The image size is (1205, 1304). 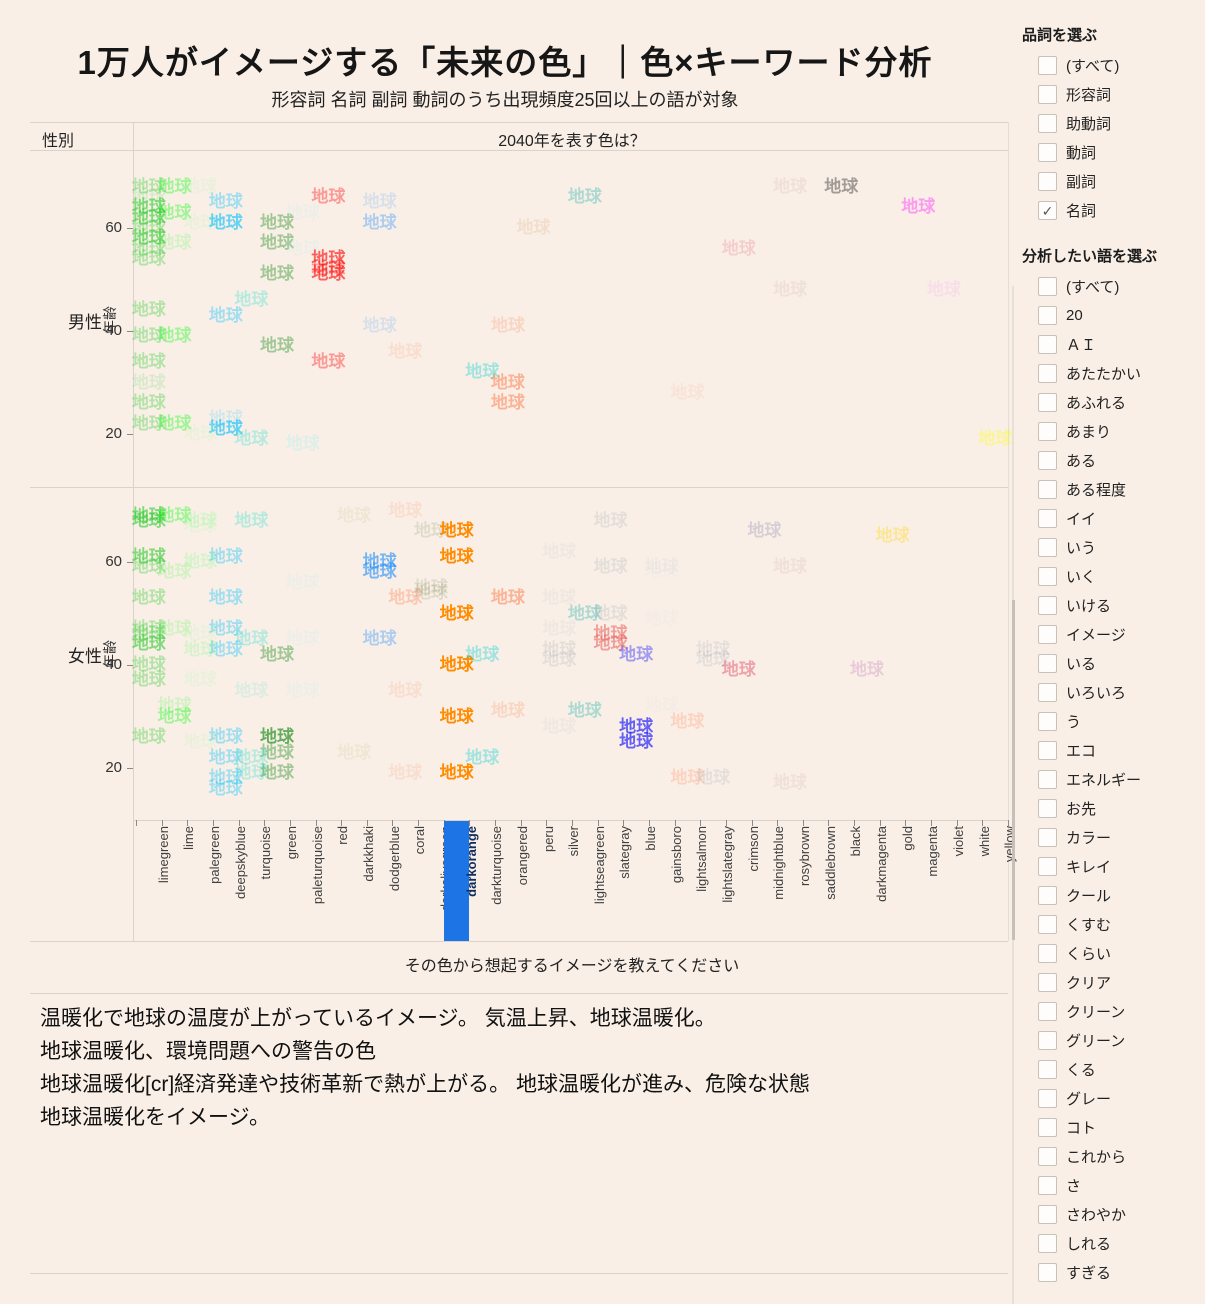 What do you see at coordinates (240, 862) in the screenshot?
I see `x-category-label-deepskyblue: deepskyblue` at bounding box center [240, 862].